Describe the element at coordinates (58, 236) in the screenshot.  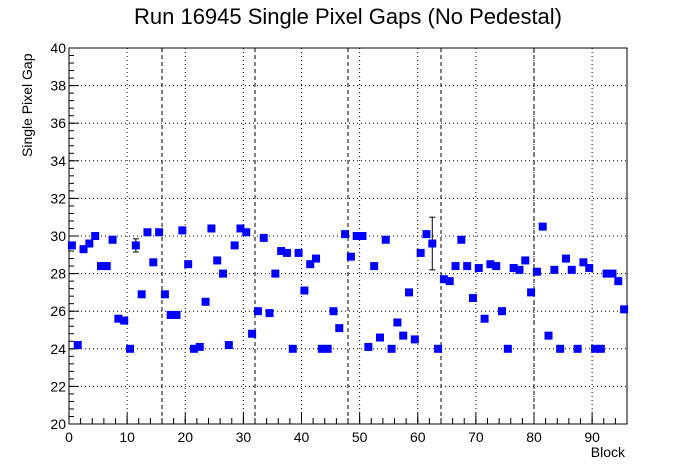
I see `y-tick-label: 30` at that location.